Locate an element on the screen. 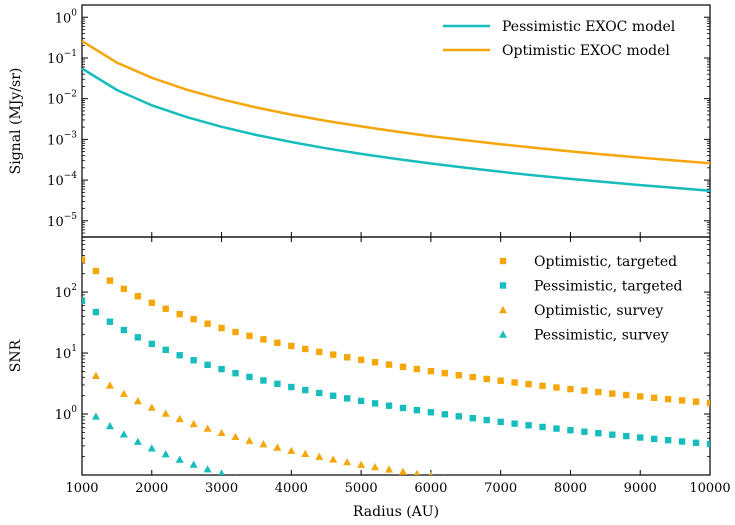 The width and height of the screenshot is (735, 525). bottom-xtick-label: 3000 is located at coordinates (221, 488).